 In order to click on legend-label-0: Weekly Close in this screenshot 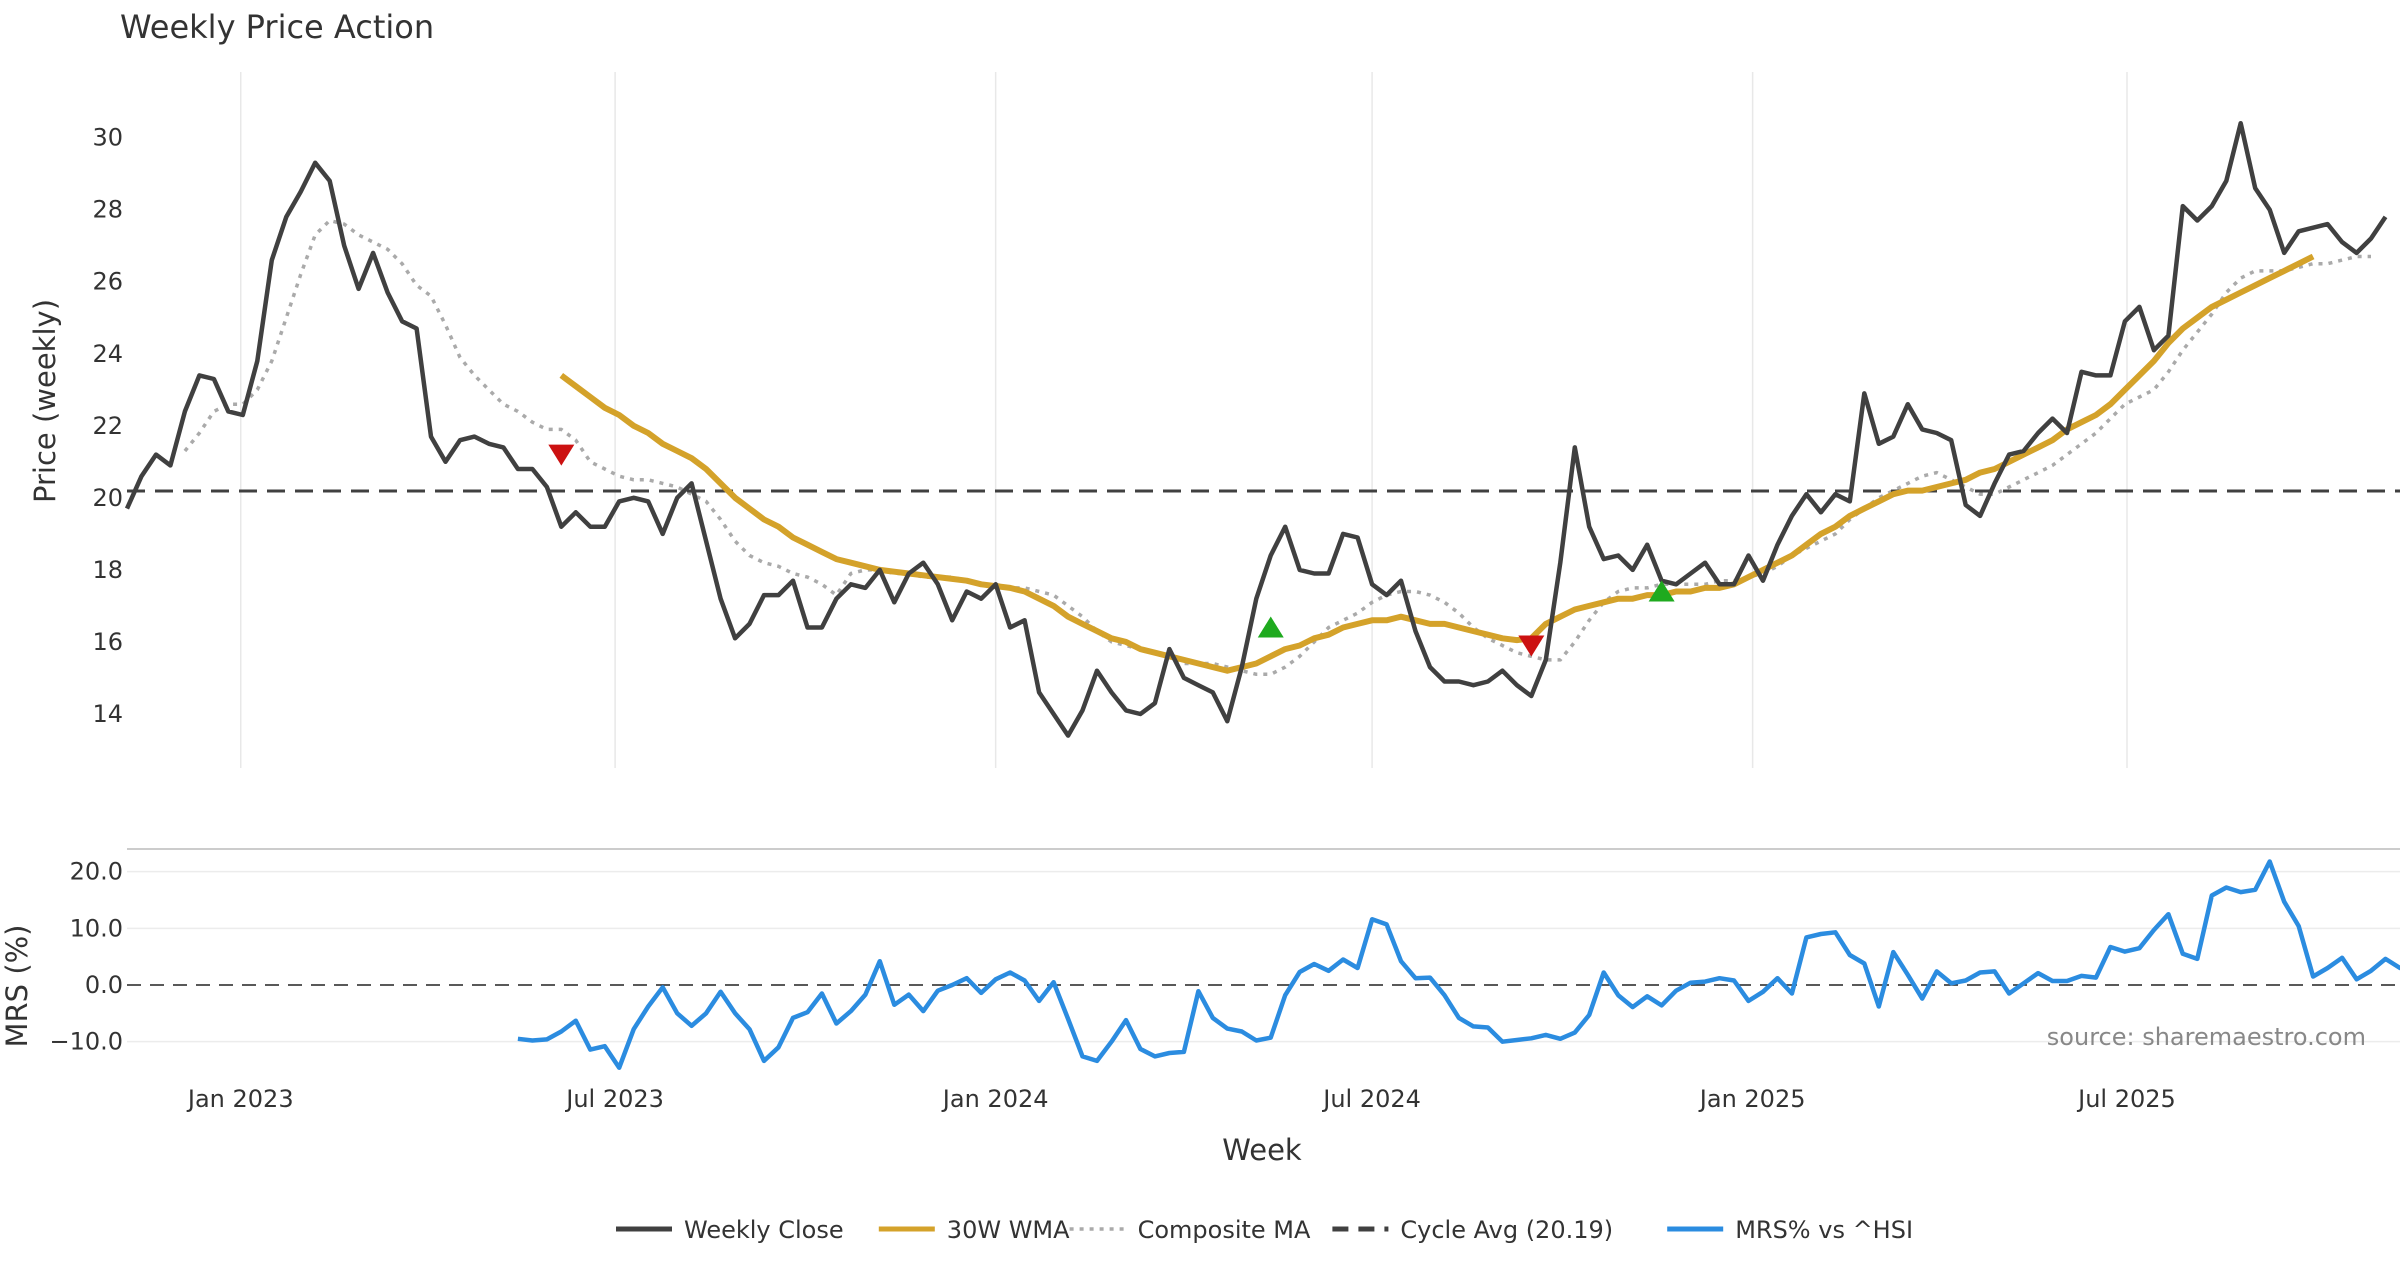, I will do `click(764, 1230)`.